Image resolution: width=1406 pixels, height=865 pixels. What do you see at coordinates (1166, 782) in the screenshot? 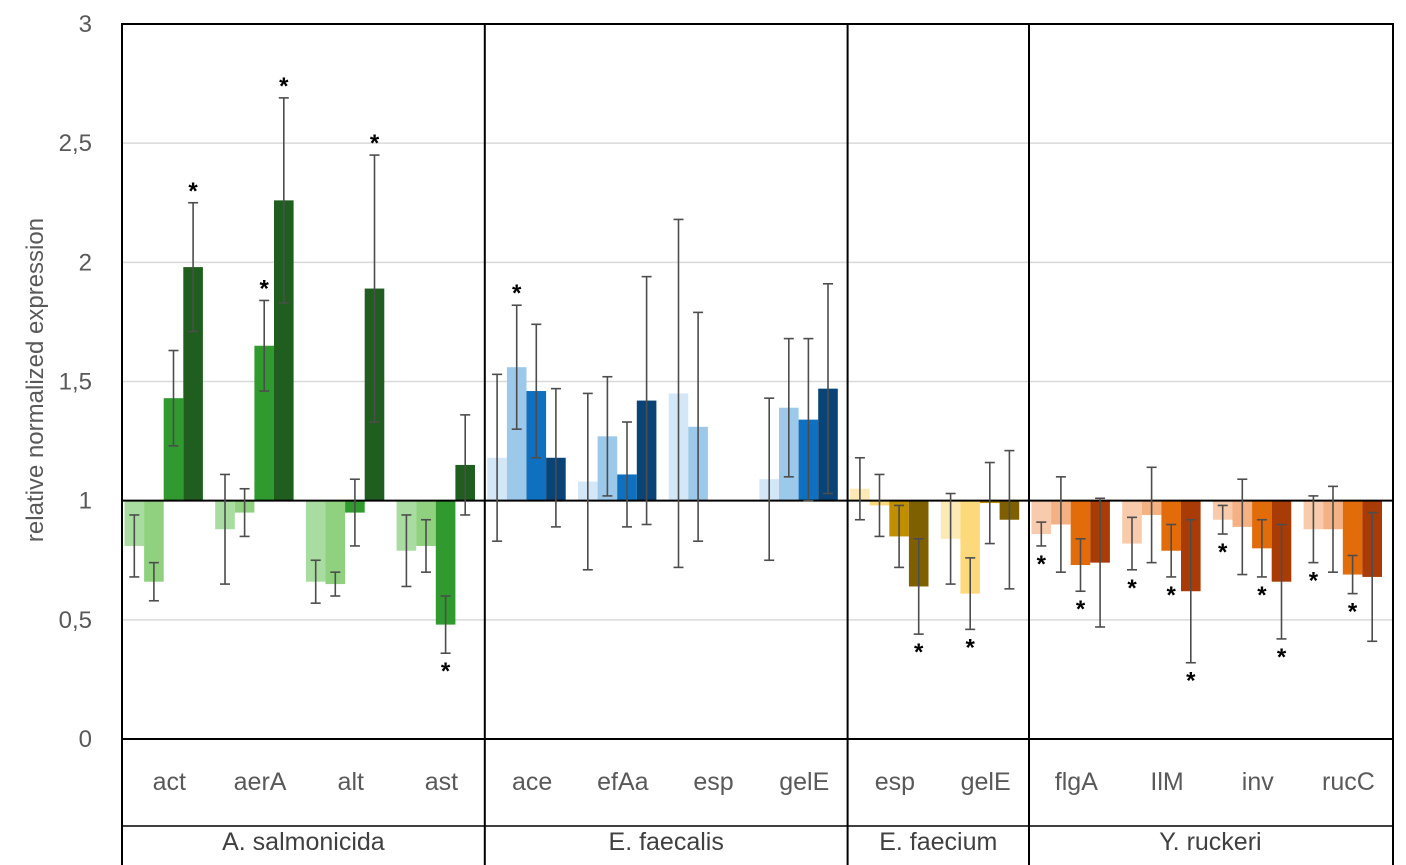
I see `gene-label: IlM` at bounding box center [1166, 782].